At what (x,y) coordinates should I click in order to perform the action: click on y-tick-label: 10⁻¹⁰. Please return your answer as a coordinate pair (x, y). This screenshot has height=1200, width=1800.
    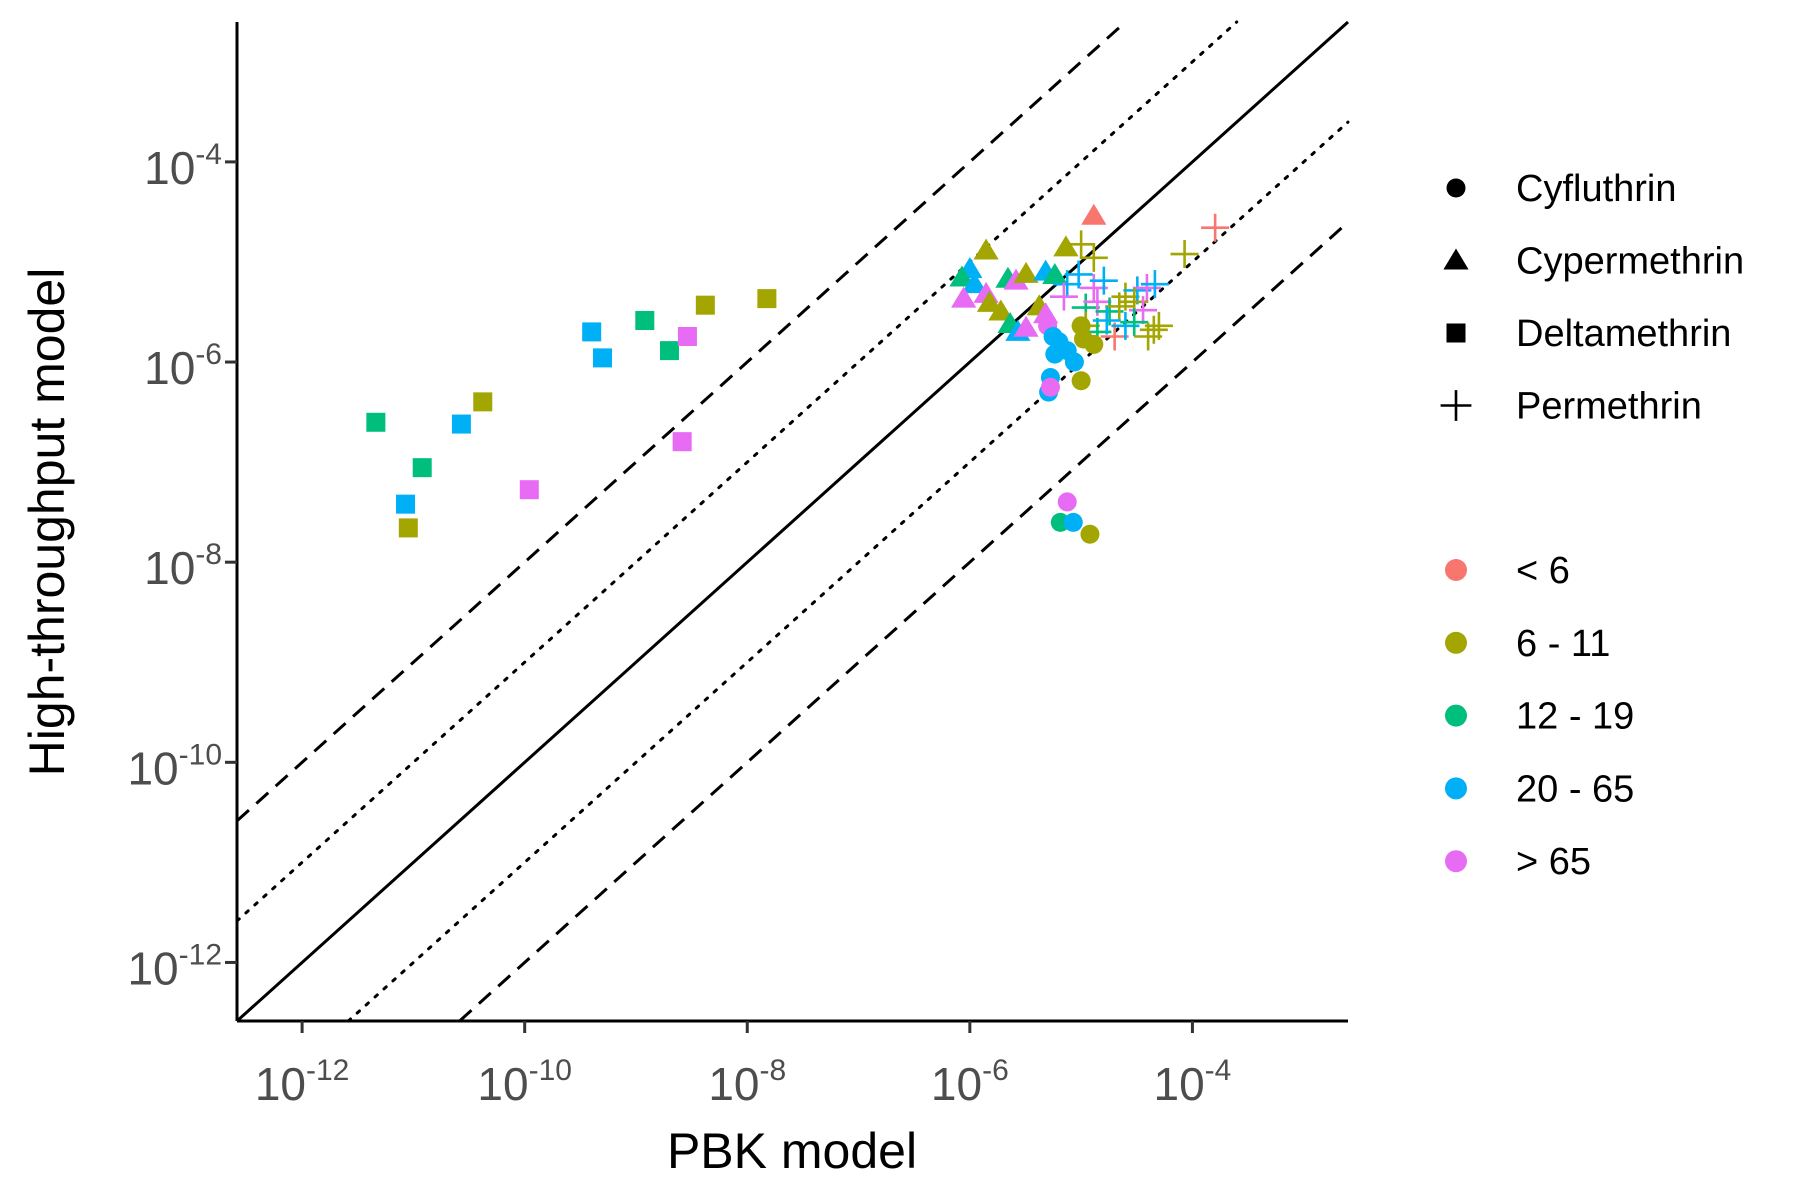
    Looking at the image, I should click on (174, 766).